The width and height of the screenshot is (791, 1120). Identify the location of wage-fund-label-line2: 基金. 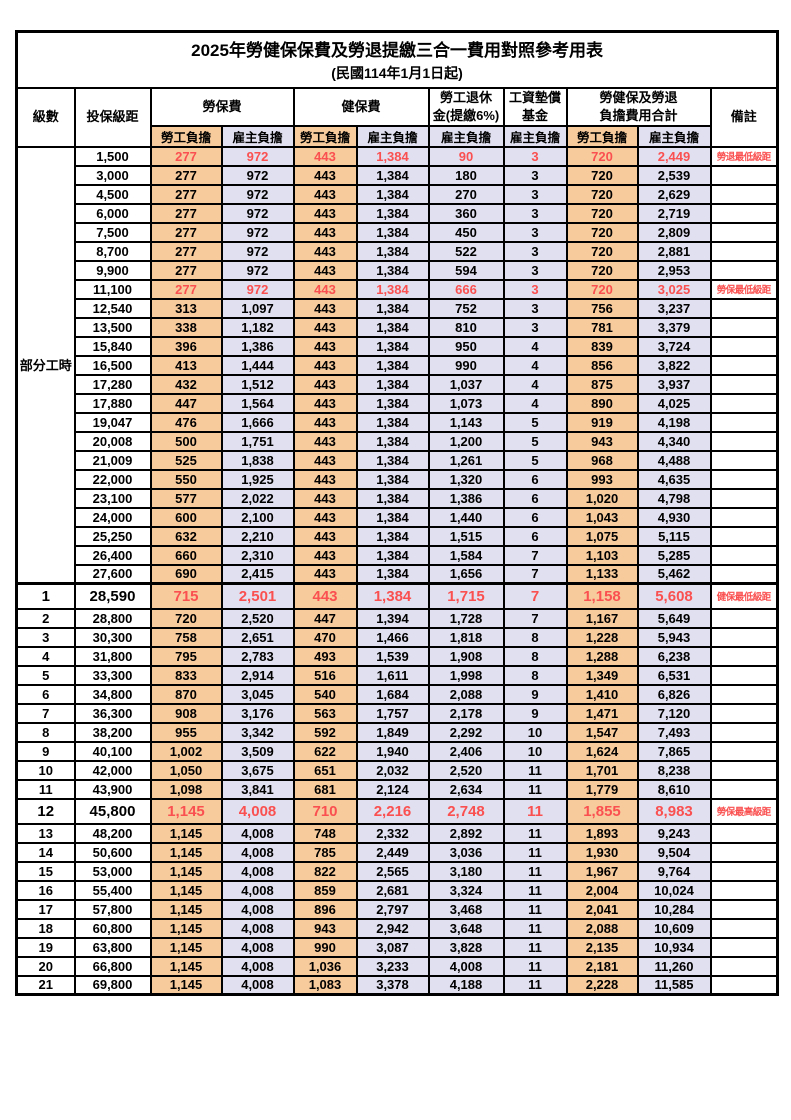
(534, 115).